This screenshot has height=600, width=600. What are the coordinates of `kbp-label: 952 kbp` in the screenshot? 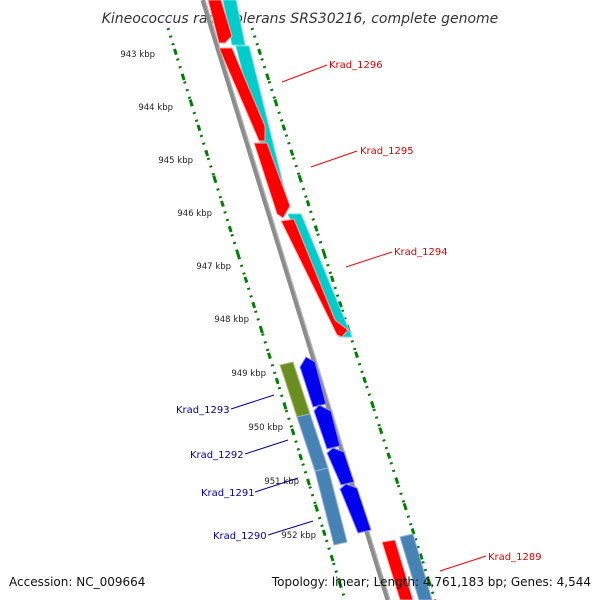 It's located at (298, 536).